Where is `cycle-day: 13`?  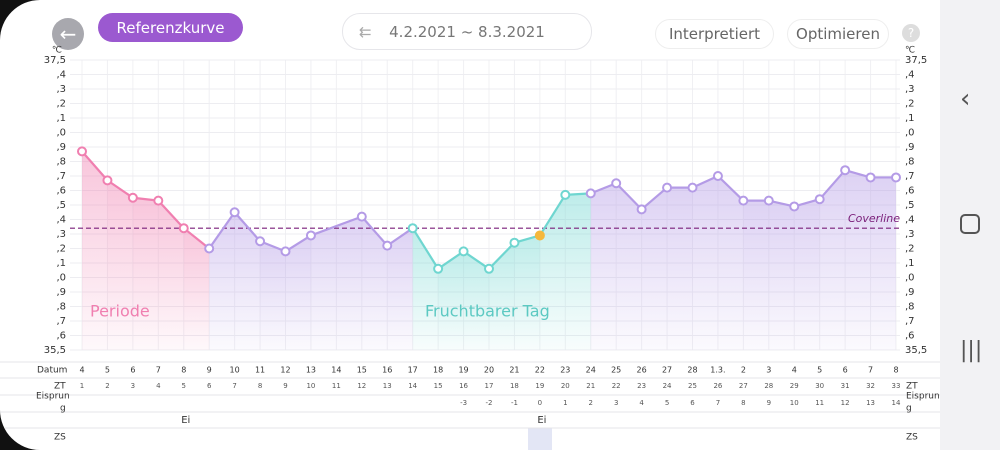
cycle-day: 13 is located at coordinates (387, 386).